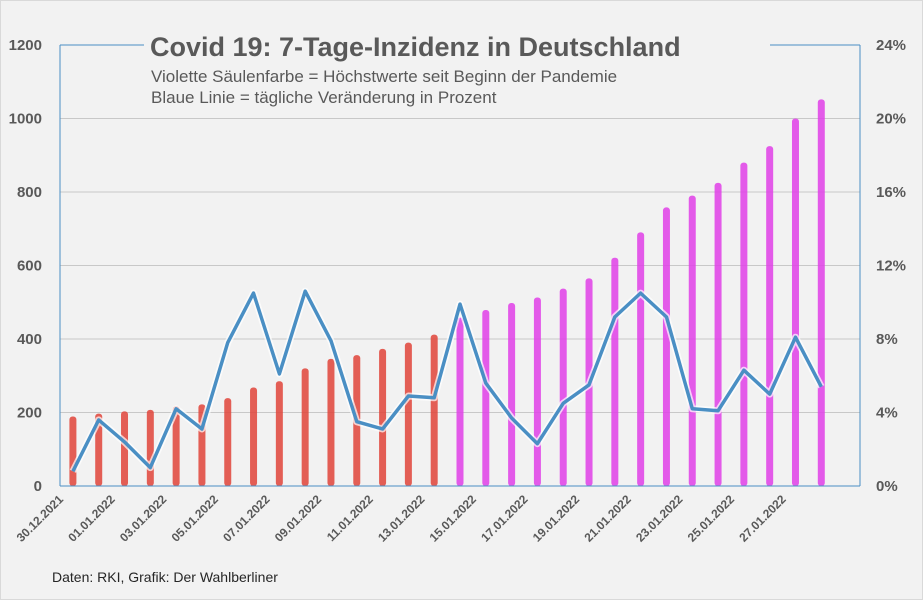 Image resolution: width=923 pixels, height=600 pixels. I want to click on y-axis-right-ticks: 0% 4% 8% 12% 16% 20% 24%, so click(891, 266).